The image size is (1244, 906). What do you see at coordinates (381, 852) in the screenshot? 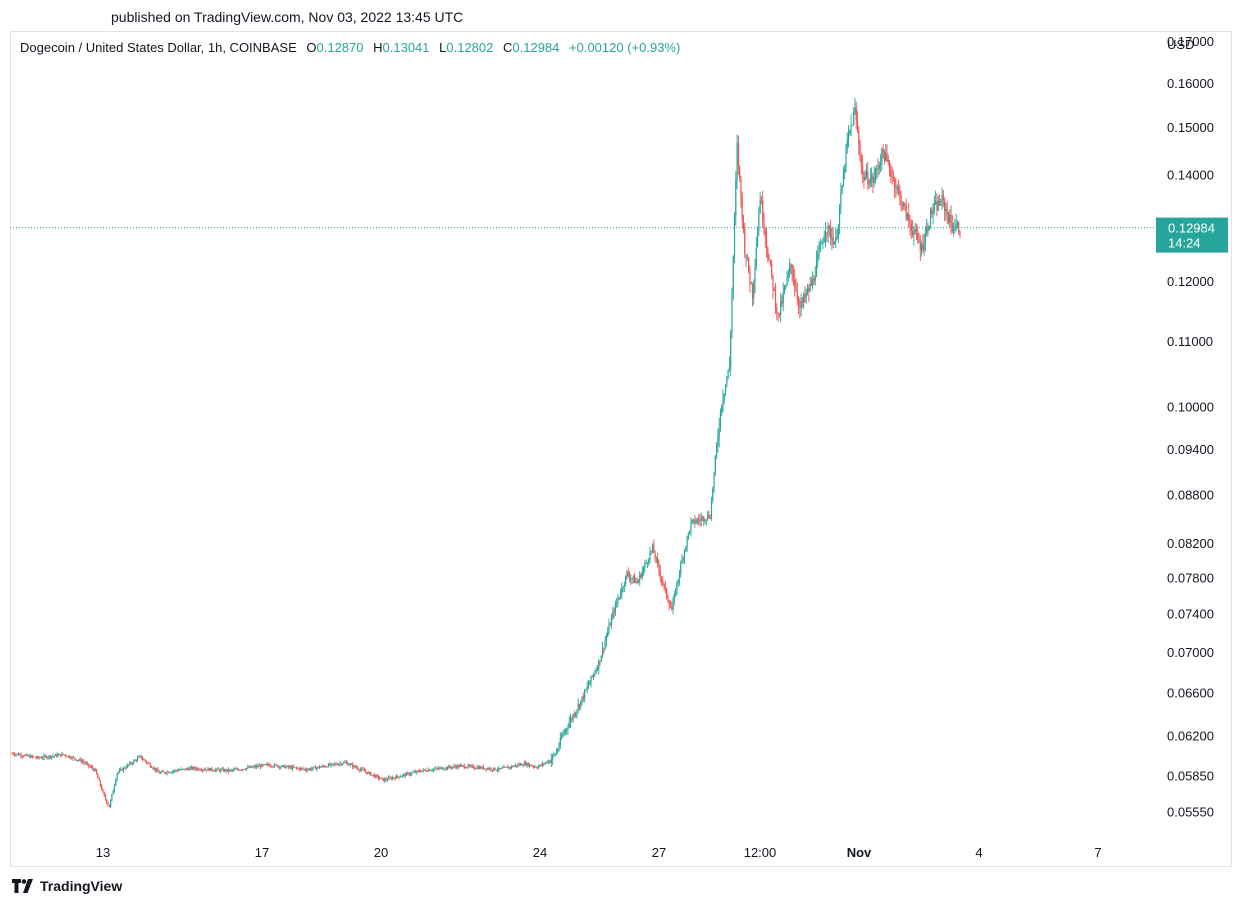
I see `time-tick-label: 20` at bounding box center [381, 852].